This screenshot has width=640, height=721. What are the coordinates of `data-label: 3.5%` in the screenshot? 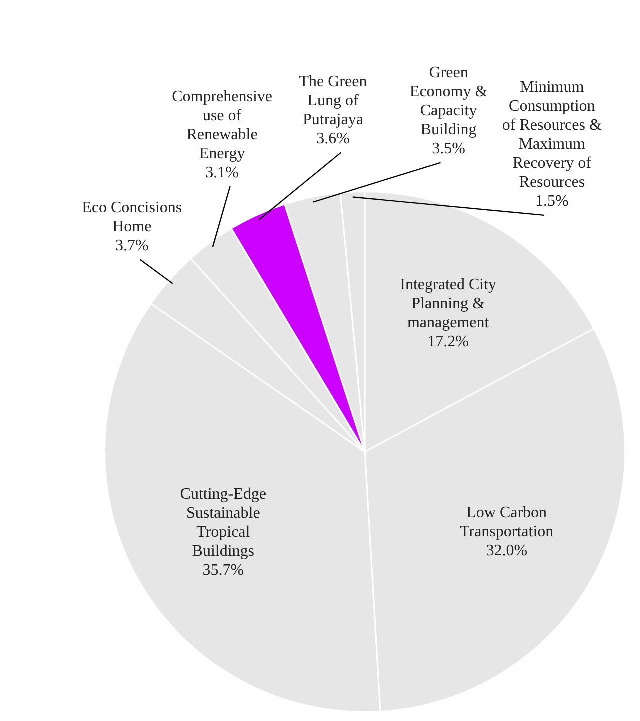 It's located at (449, 149).